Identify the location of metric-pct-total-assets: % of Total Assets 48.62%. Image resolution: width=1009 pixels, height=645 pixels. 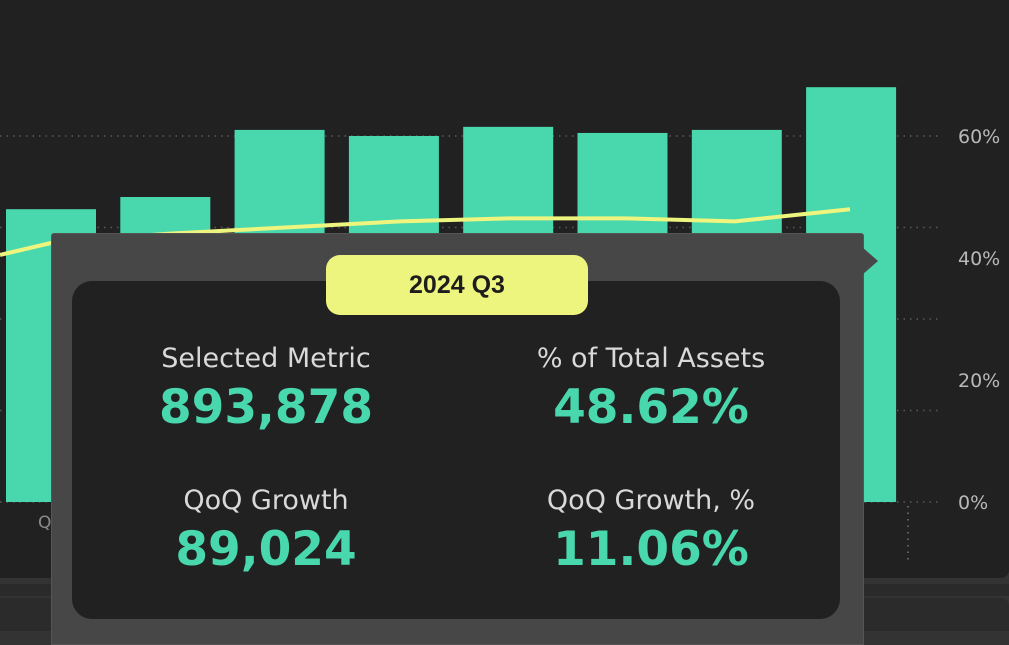
(651, 389).